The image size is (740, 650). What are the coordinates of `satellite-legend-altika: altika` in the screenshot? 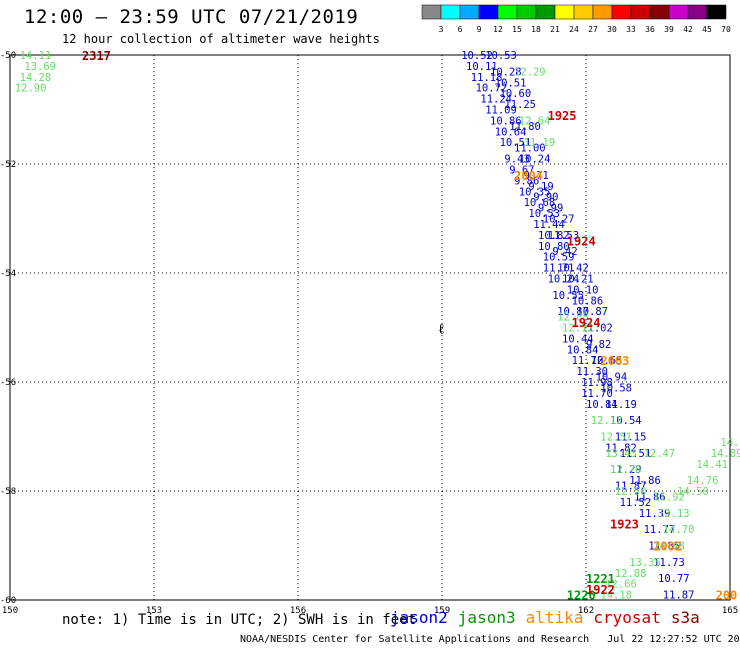 It's located at (554, 617).